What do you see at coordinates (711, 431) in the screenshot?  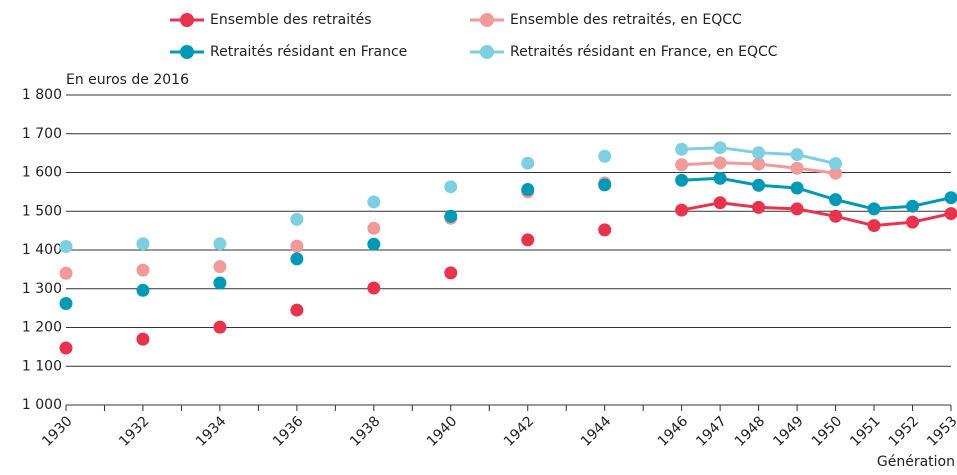 I see `x-tick-label: 1947` at bounding box center [711, 431].